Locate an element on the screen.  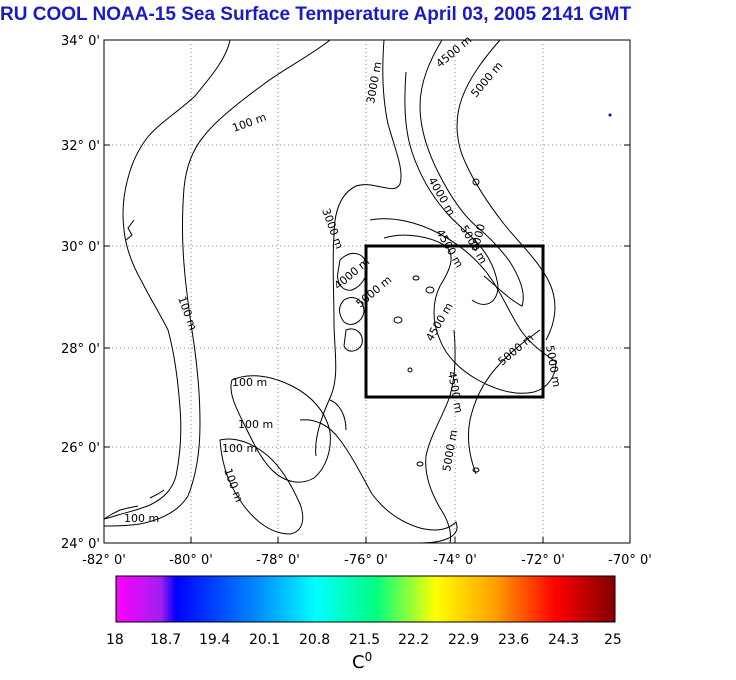
lat-label: 26° 0' is located at coordinates (80, 448).